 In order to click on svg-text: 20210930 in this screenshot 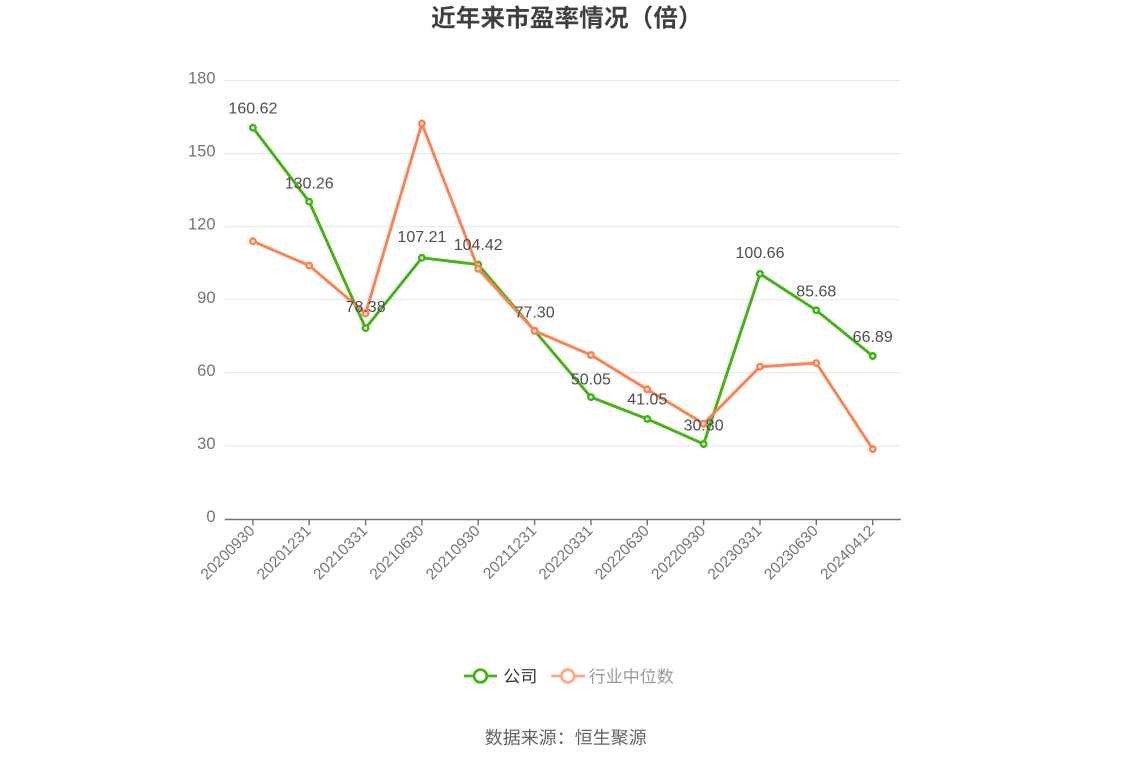, I will do `click(453, 552)`.